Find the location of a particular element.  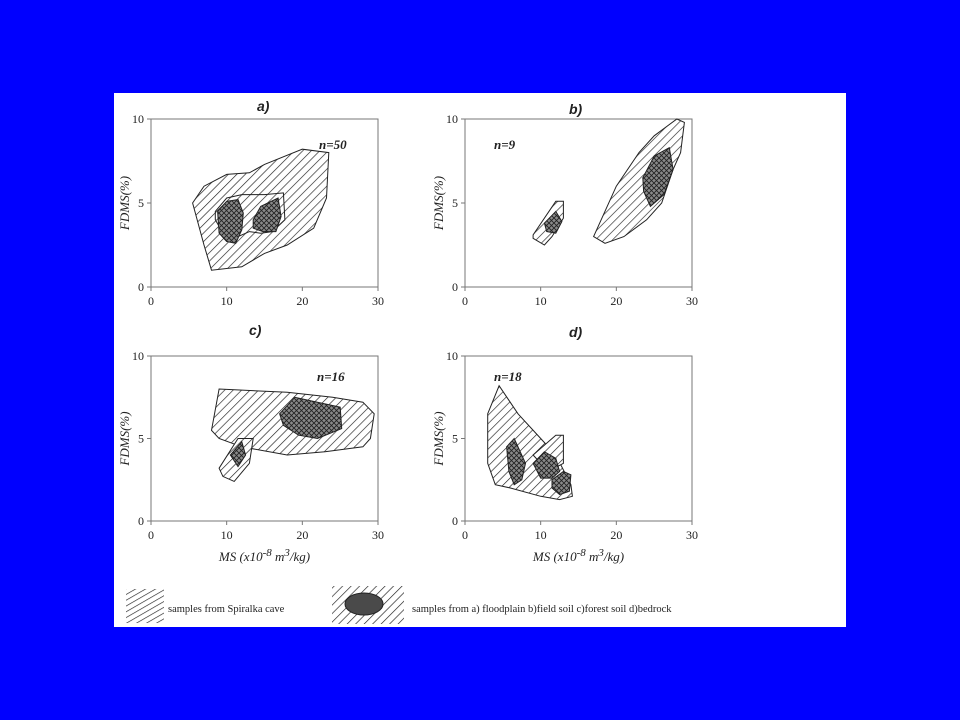

n-label: n=18 is located at coordinates (508, 376).